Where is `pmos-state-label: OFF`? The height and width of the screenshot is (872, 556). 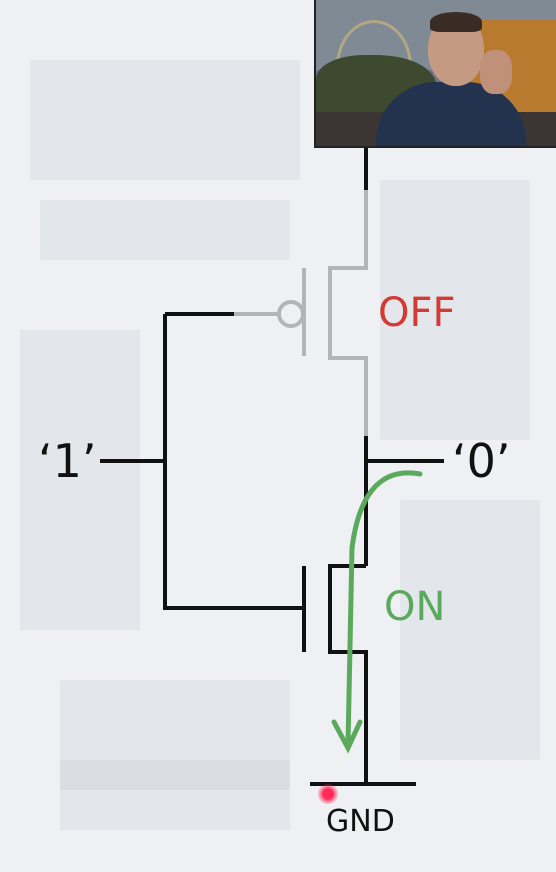
pmos-state-label: OFF is located at coordinates (417, 313).